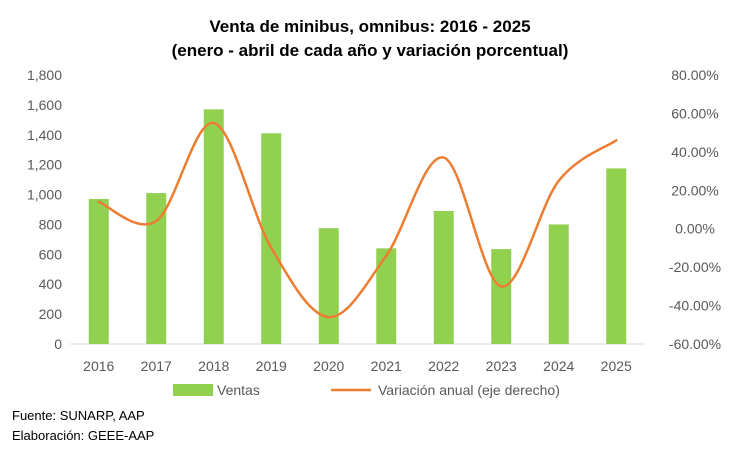 This screenshot has height=450, width=740. I want to click on bar-ventas-2023, so click(501, 296).